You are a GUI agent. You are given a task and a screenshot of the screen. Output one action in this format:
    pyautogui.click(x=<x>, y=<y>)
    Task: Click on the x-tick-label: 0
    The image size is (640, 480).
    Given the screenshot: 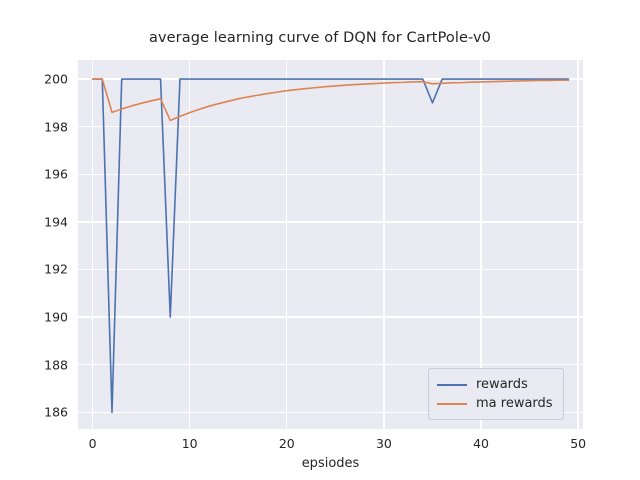 What is the action you would take?
    pyautogui.click(x=92, y=443)
    